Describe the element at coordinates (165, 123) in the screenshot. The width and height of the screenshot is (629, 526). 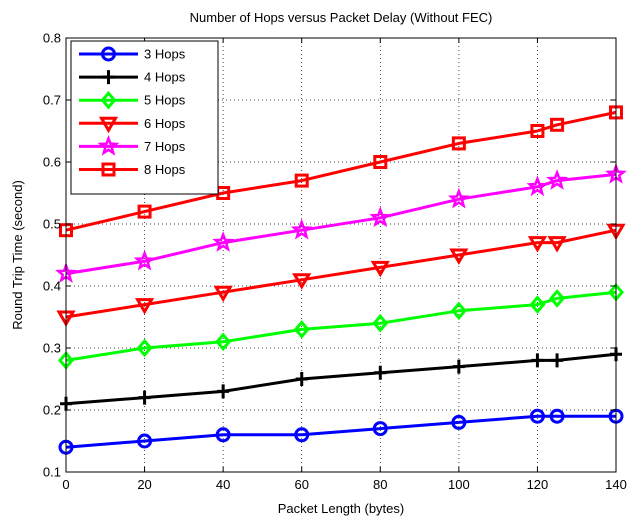
I see `legend-label: 6 Hops` at that location.